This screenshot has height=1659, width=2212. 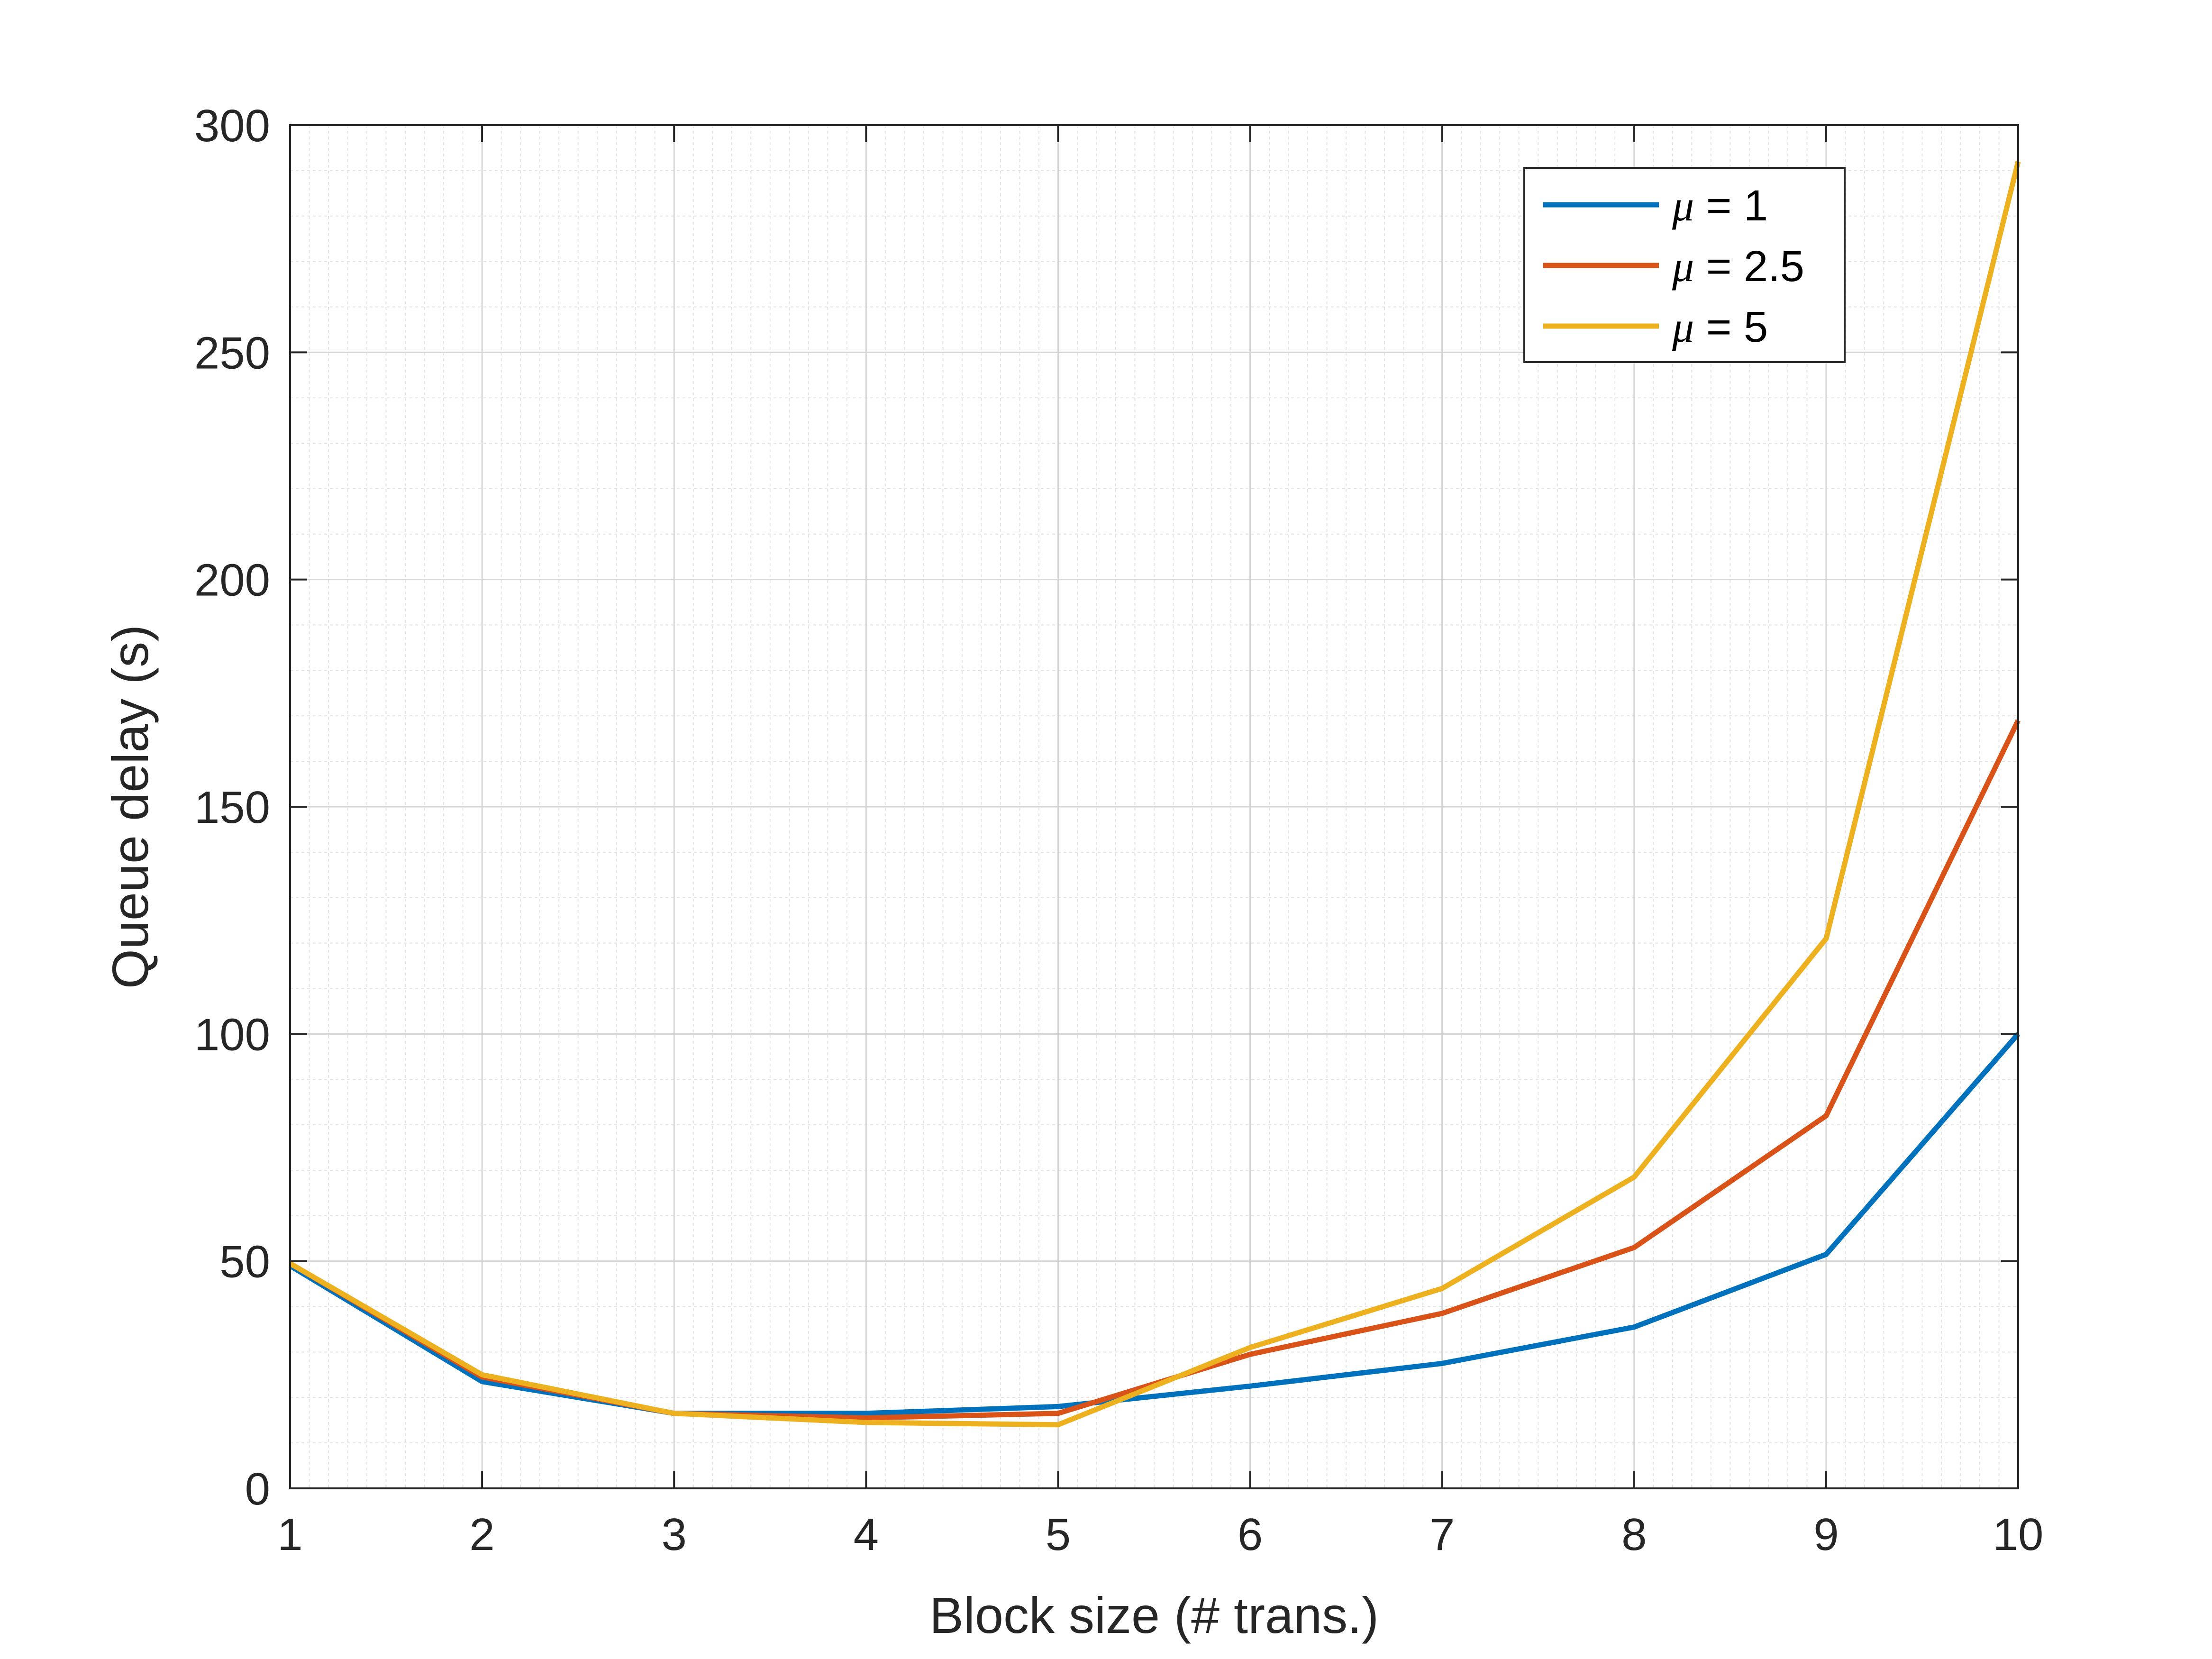 I want to click on x-tick-label: 8, so click(x=1634, y=1534).